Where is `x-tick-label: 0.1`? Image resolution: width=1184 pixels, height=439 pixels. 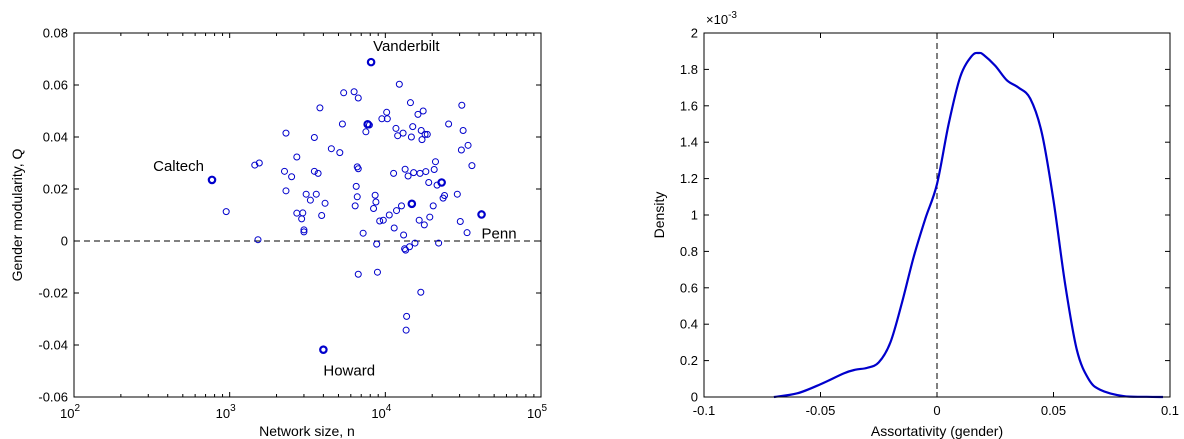 x-tick-label: 0.1 is located at coordinates (1170, 410).